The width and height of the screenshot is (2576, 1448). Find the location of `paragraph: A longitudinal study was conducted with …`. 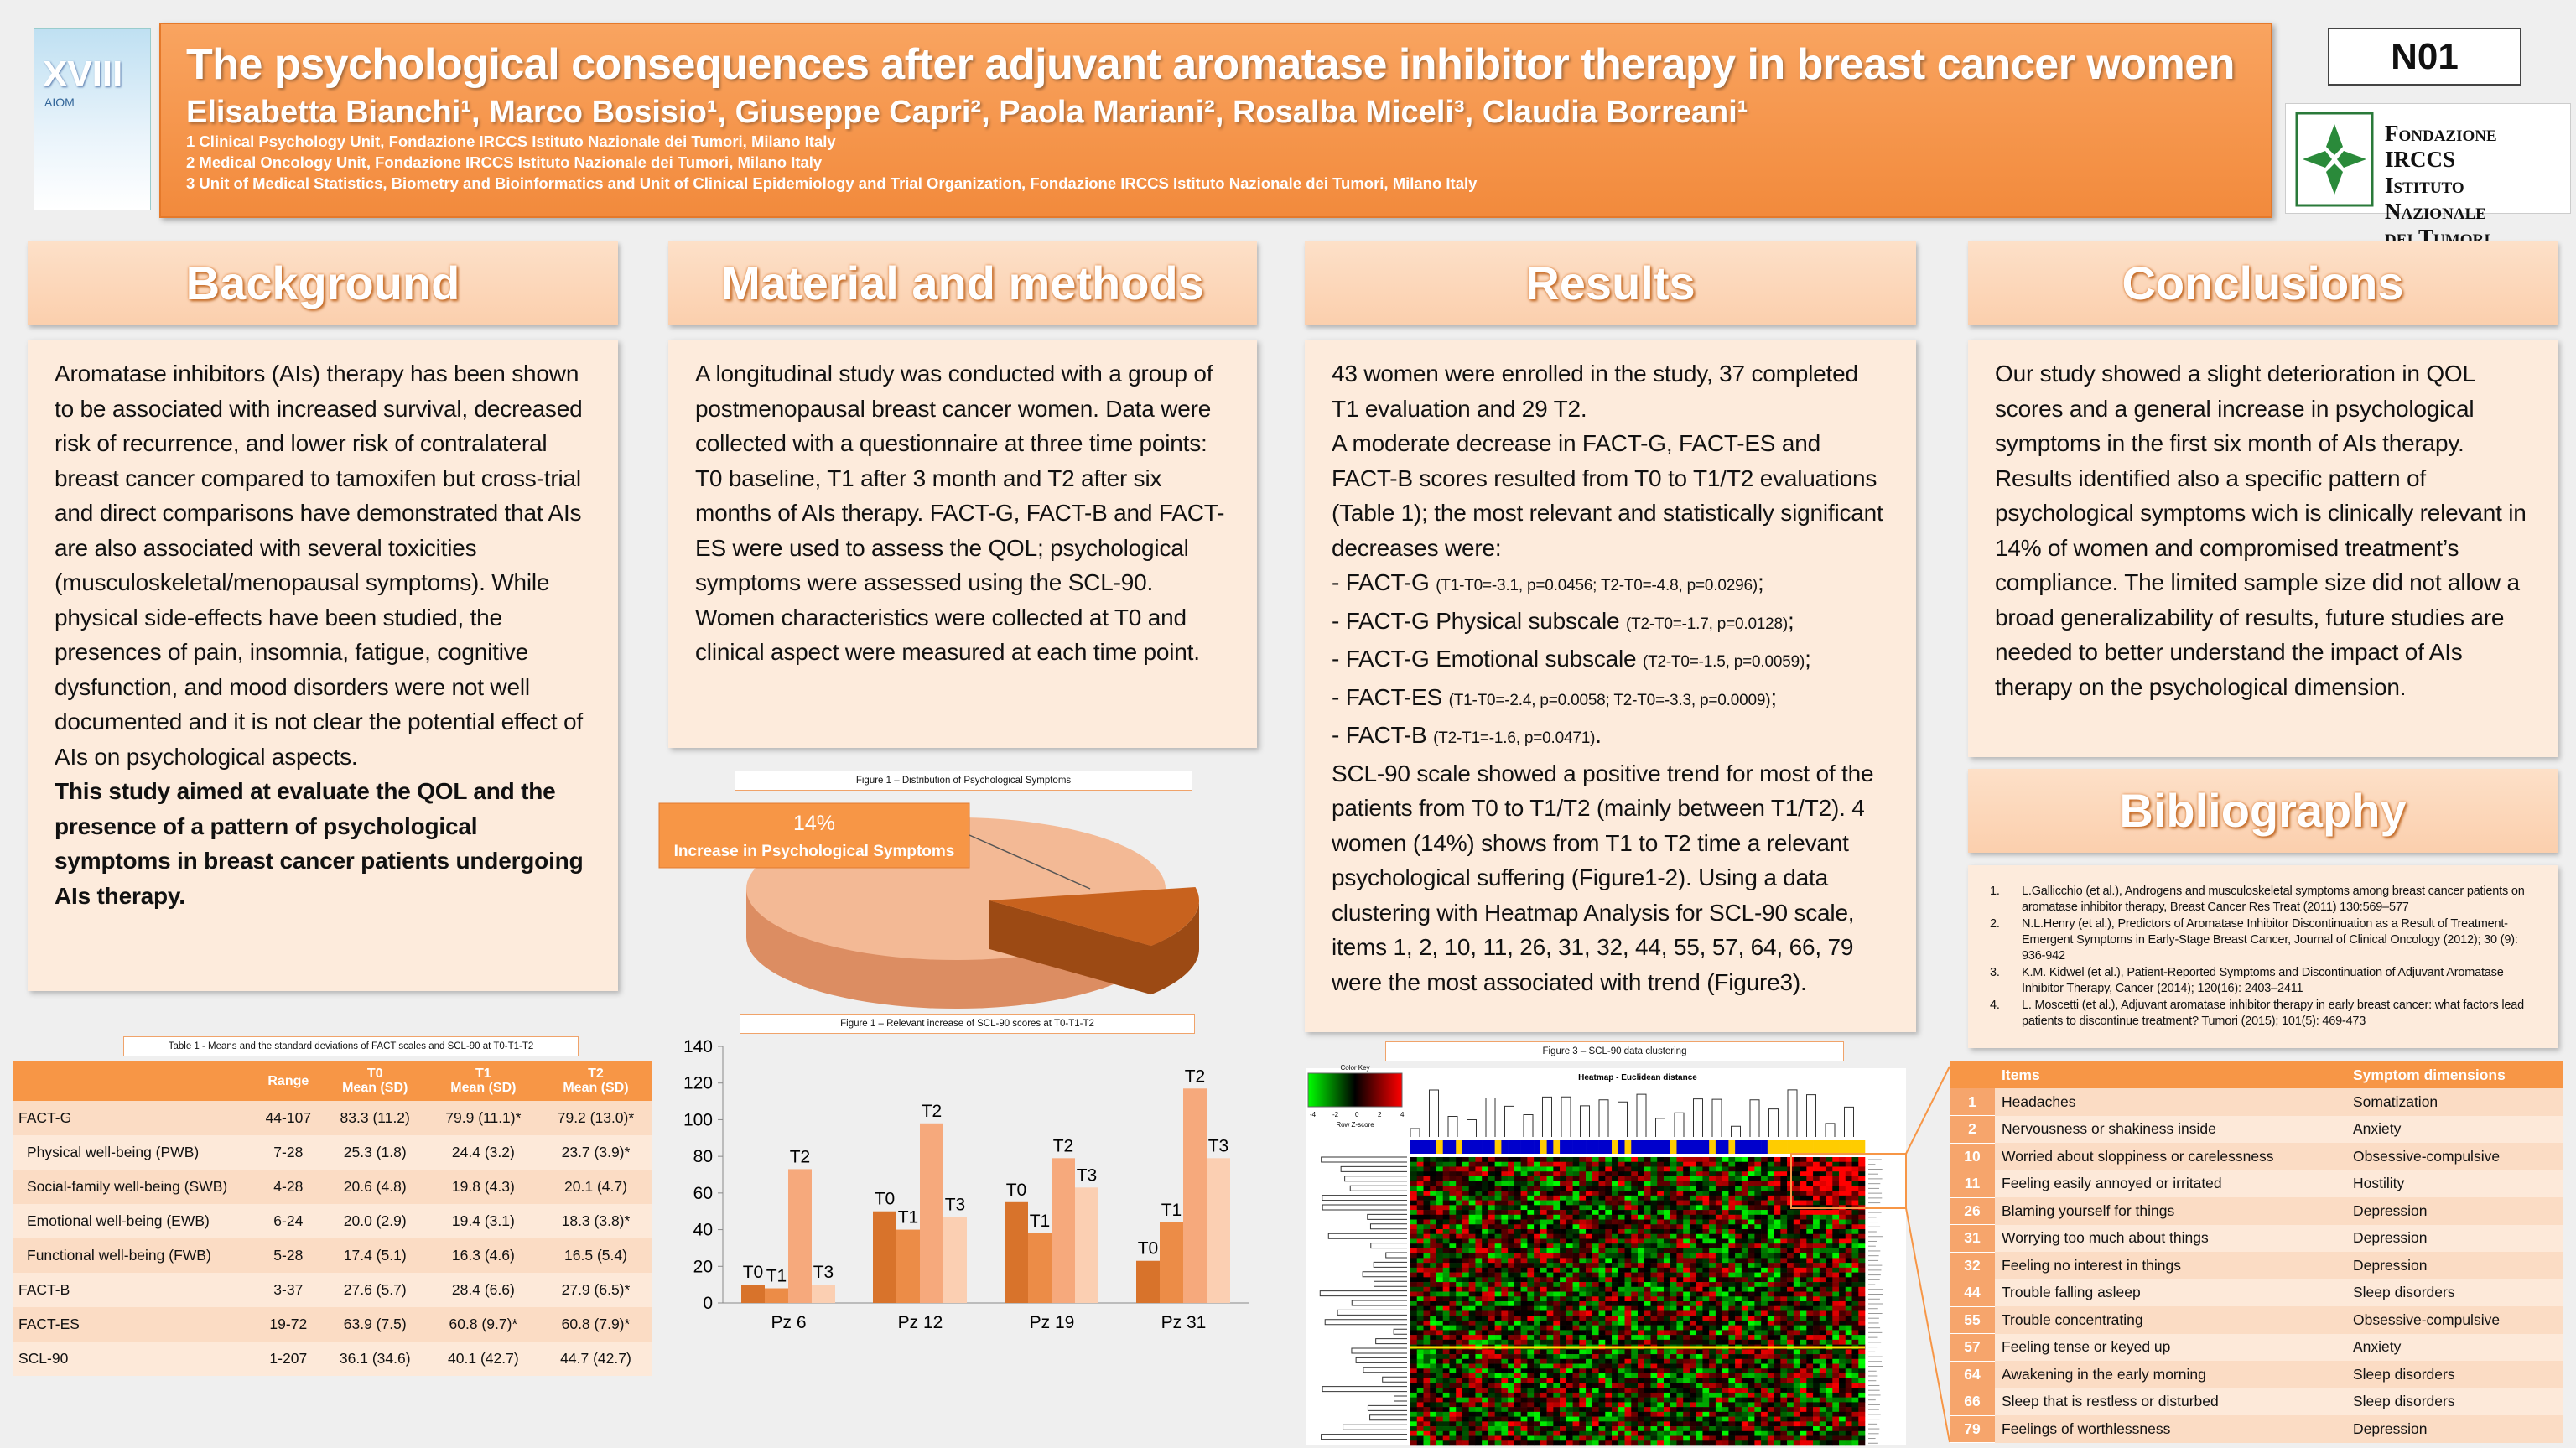

paragraph: A longitudinal study was conducted with … is located at coordinates (960, 513).